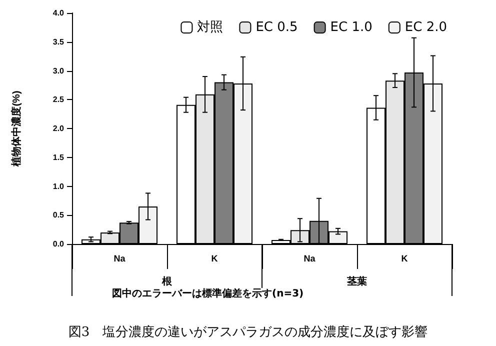 This screenshot has width=496, height=346. Describe the element at coordinates (58, 41) in the screenshot. I see `y-tick-label: 3.5` at that location.